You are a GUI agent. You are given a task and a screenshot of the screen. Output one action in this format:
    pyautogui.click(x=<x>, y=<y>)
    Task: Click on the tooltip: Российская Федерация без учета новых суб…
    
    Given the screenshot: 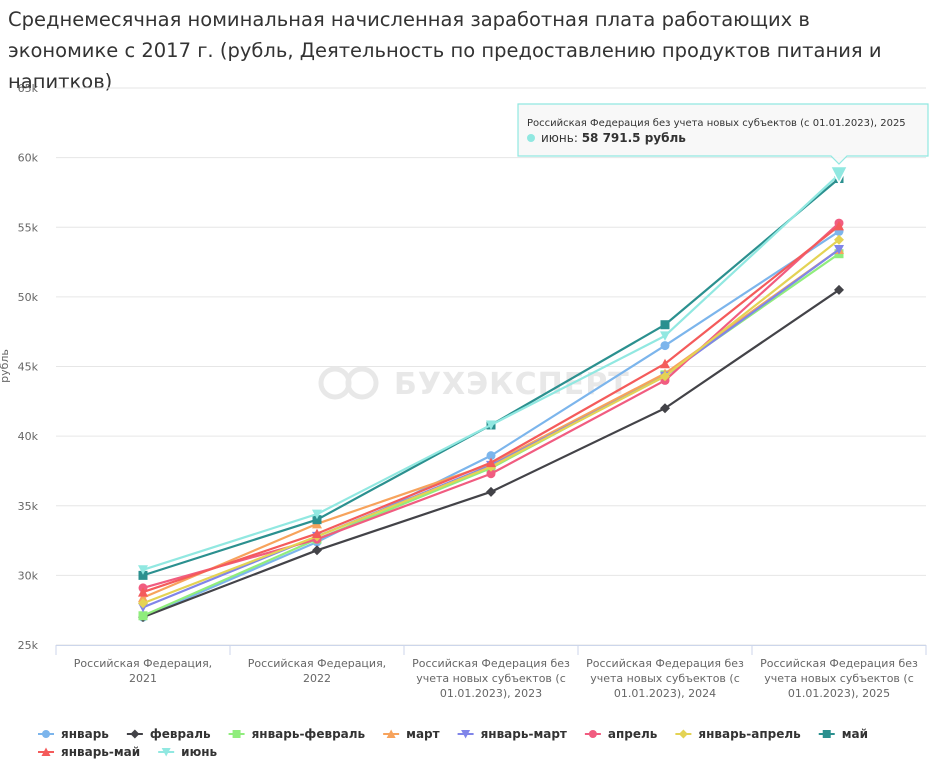 What is the action you would take?
    pyautogui.click(x=723, y=134)
    